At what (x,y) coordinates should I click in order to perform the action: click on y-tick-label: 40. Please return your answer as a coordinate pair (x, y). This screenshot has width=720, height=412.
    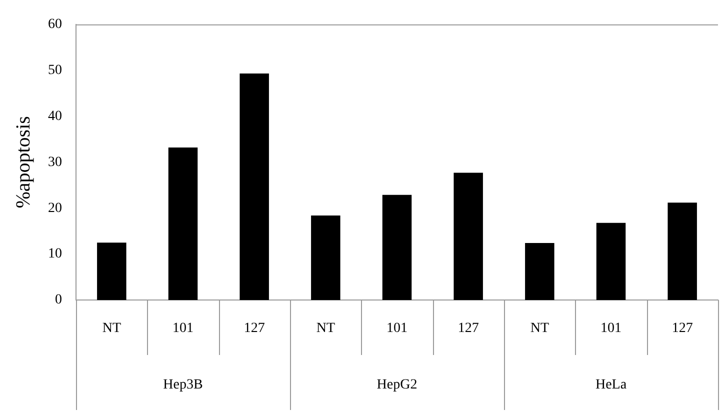
    Looking at the image, I should click on (55, 116).